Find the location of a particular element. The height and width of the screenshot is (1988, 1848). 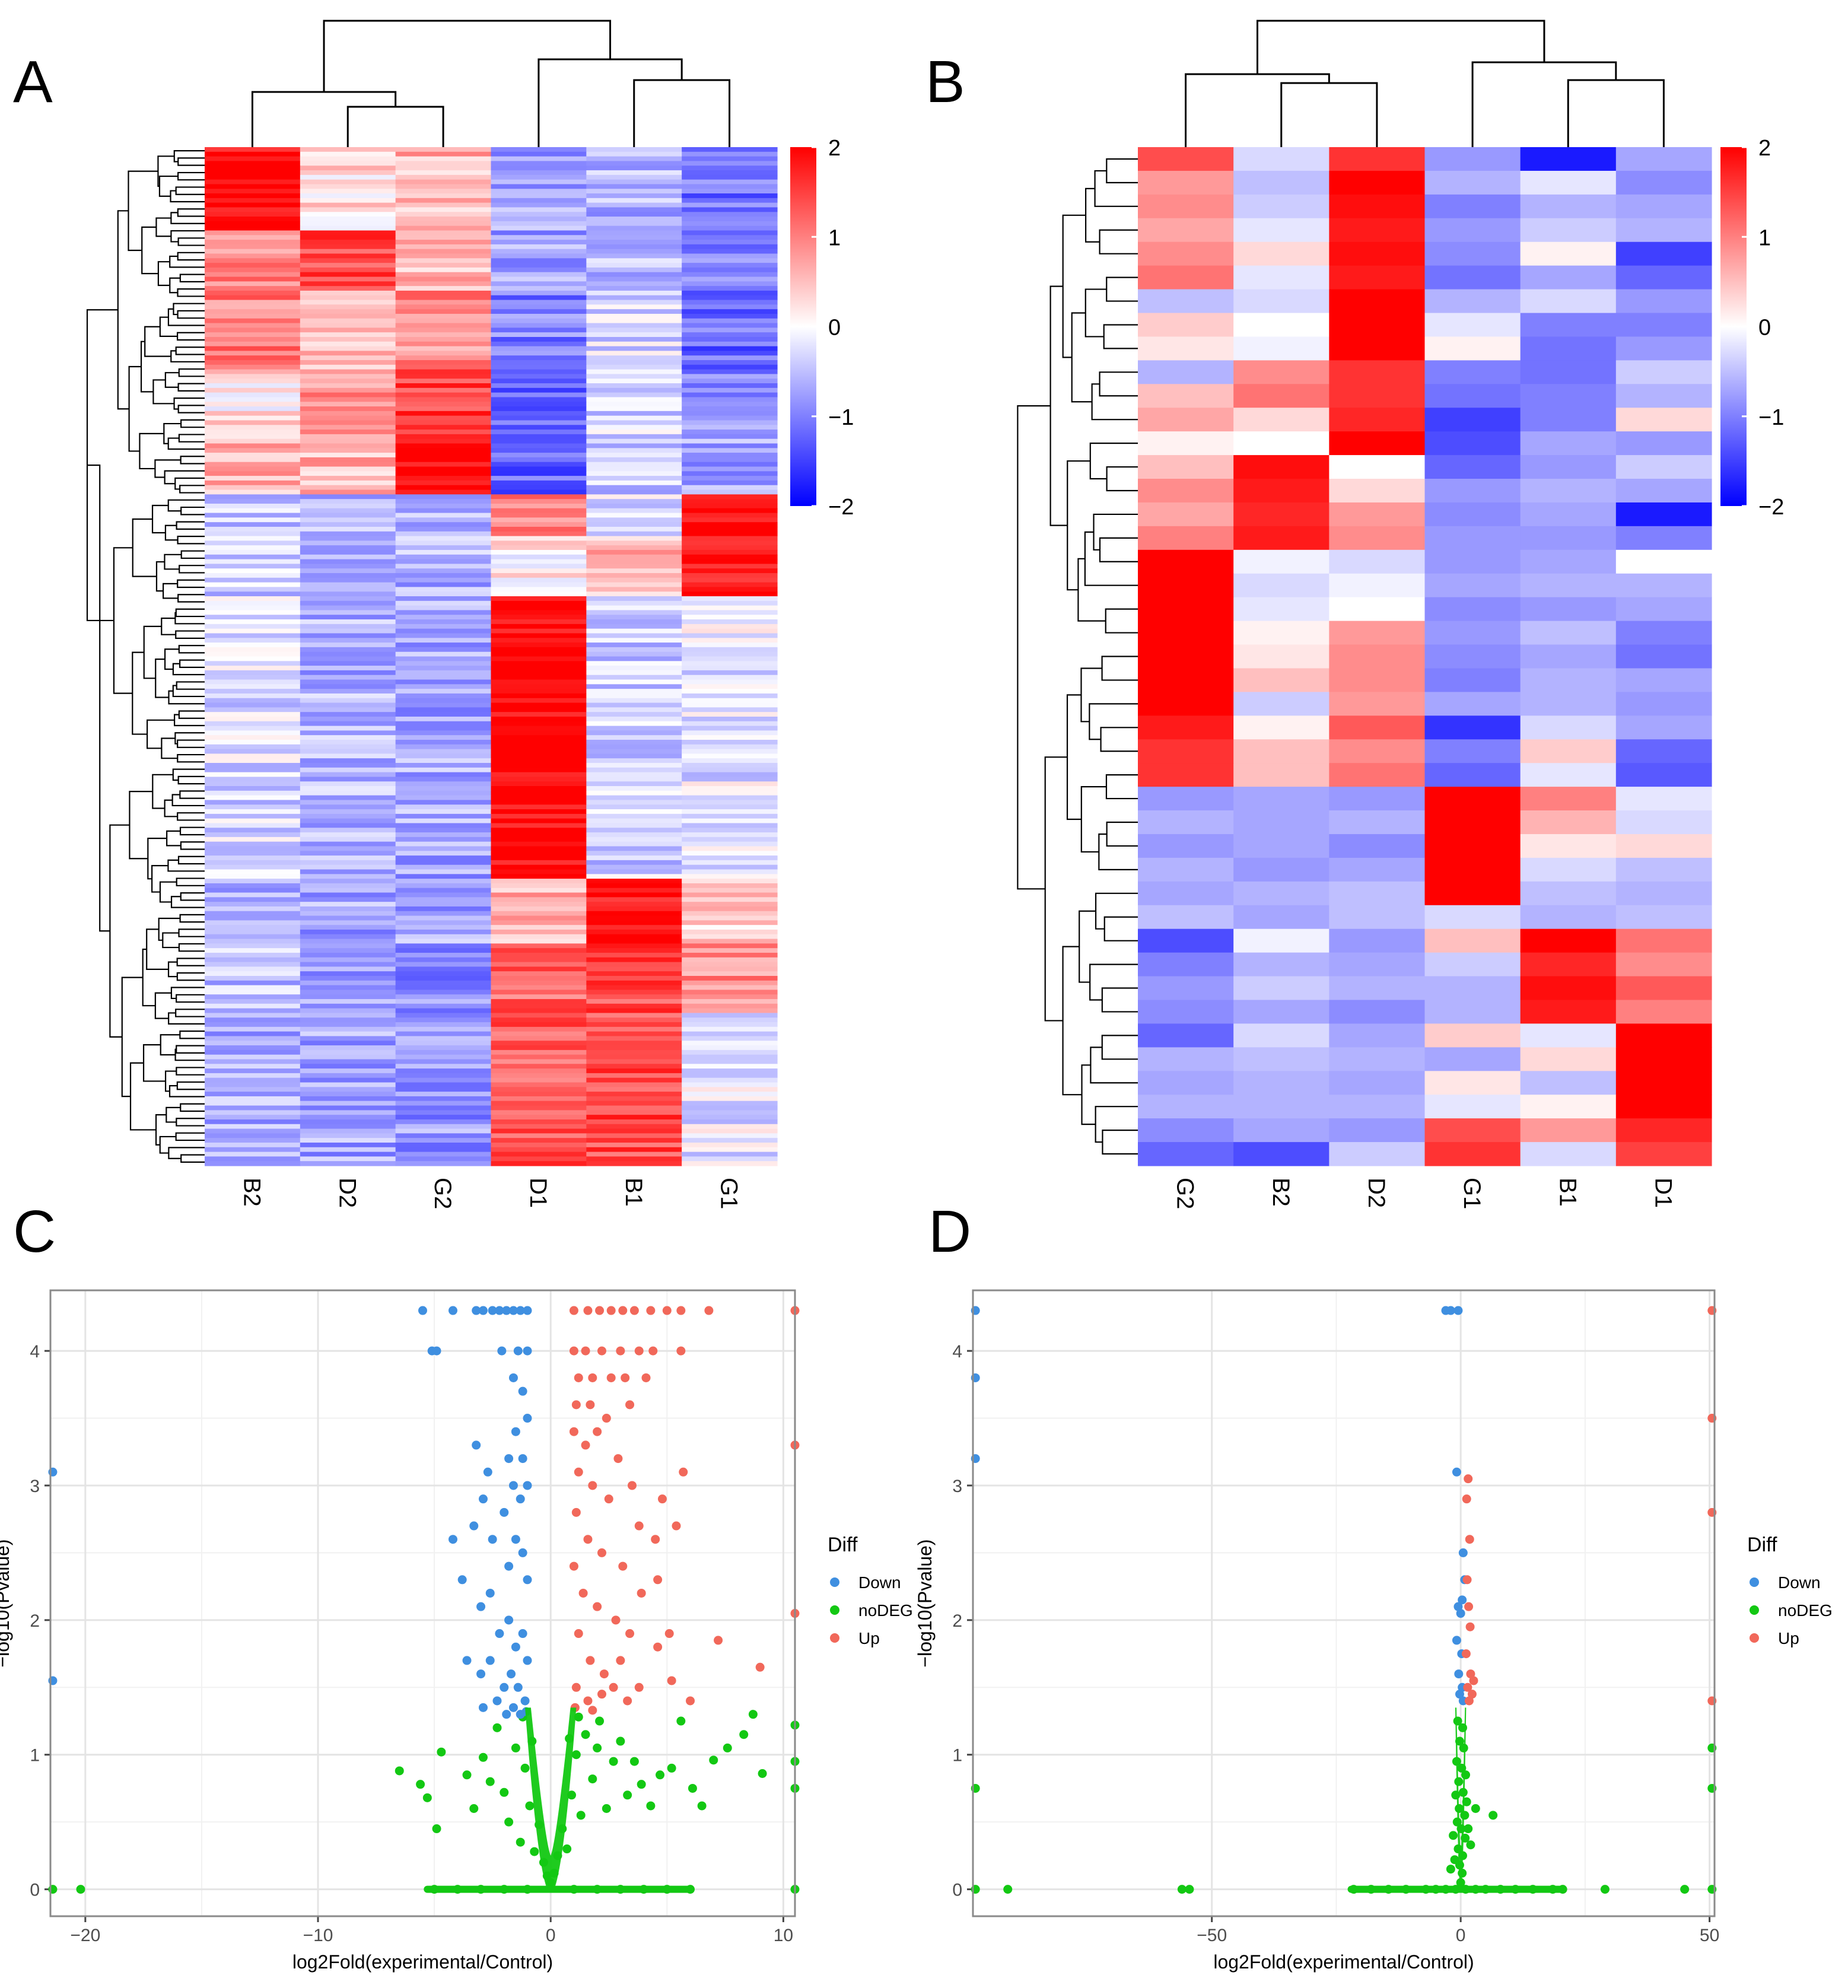

legend-label: noDEG is located at coordinates (885, 1611).